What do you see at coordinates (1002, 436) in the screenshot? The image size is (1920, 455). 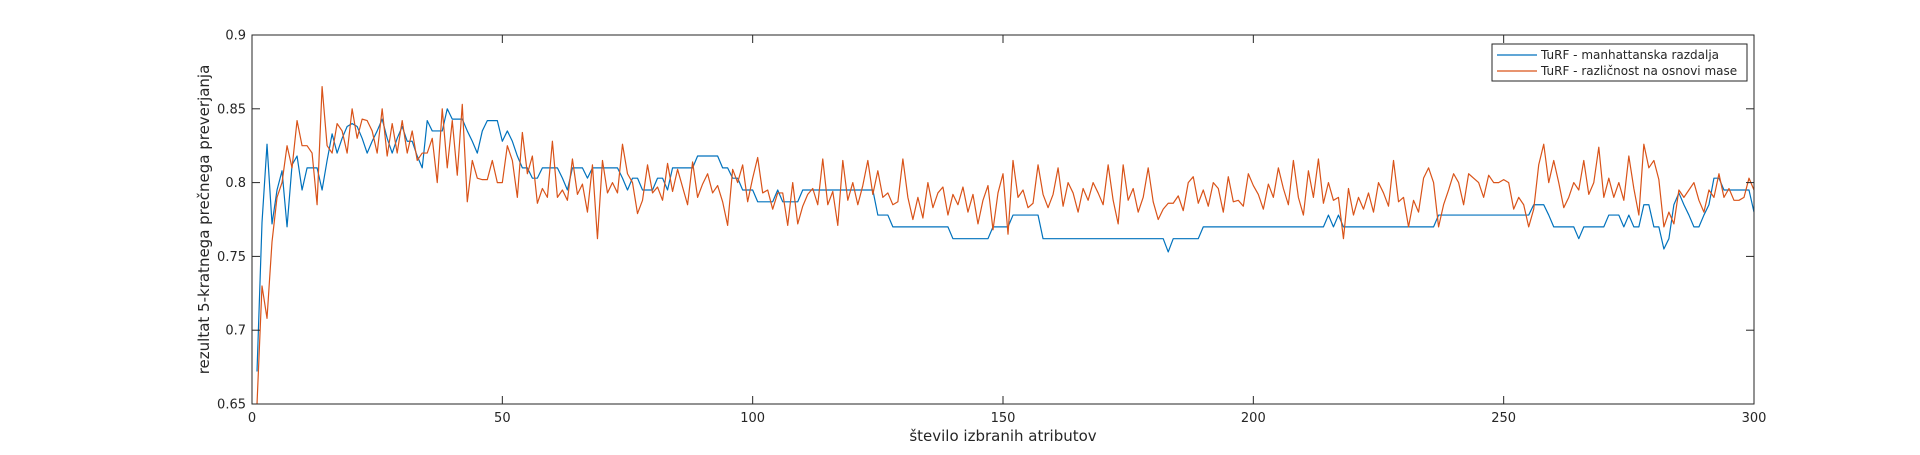 I see `x-axis-label: število izbranih atributov` at bounding box center [1002, 436].